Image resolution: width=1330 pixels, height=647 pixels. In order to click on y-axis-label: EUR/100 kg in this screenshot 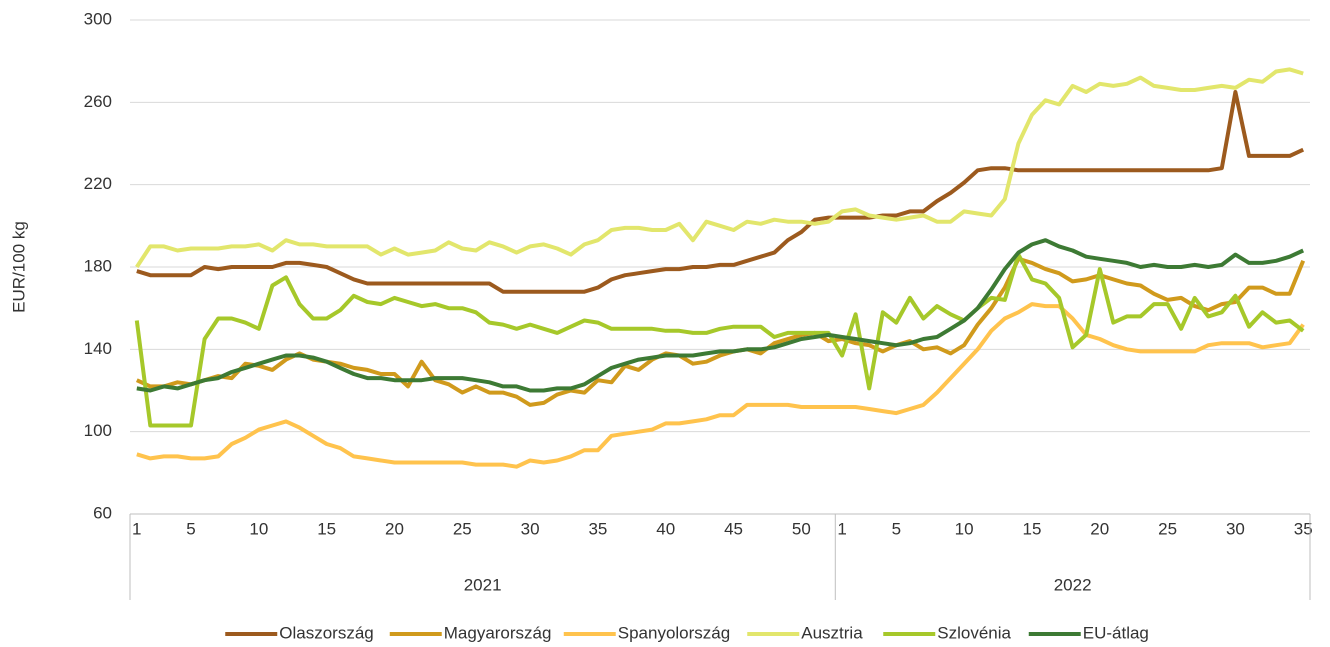, I will do `click(18, 267)`.